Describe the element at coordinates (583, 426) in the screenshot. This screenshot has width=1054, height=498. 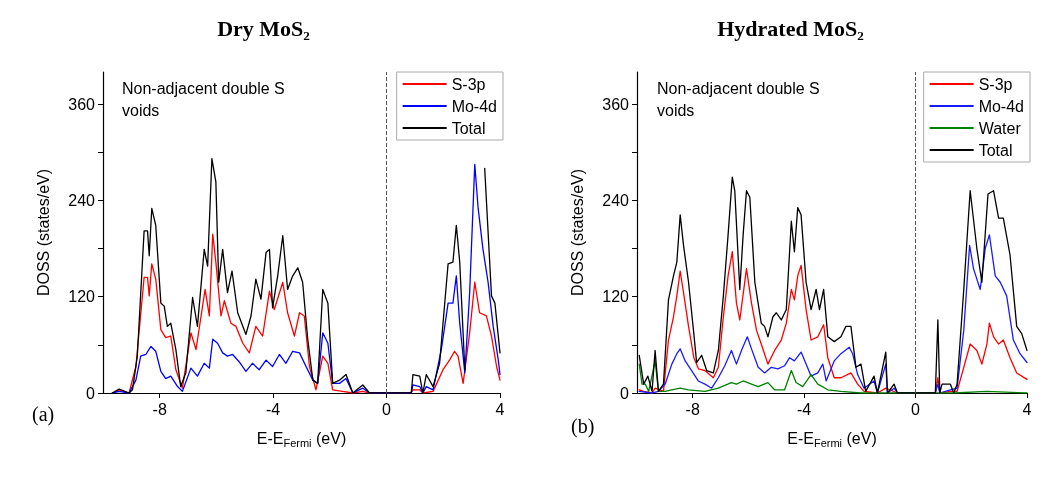
I see `text: (b)` at that location.